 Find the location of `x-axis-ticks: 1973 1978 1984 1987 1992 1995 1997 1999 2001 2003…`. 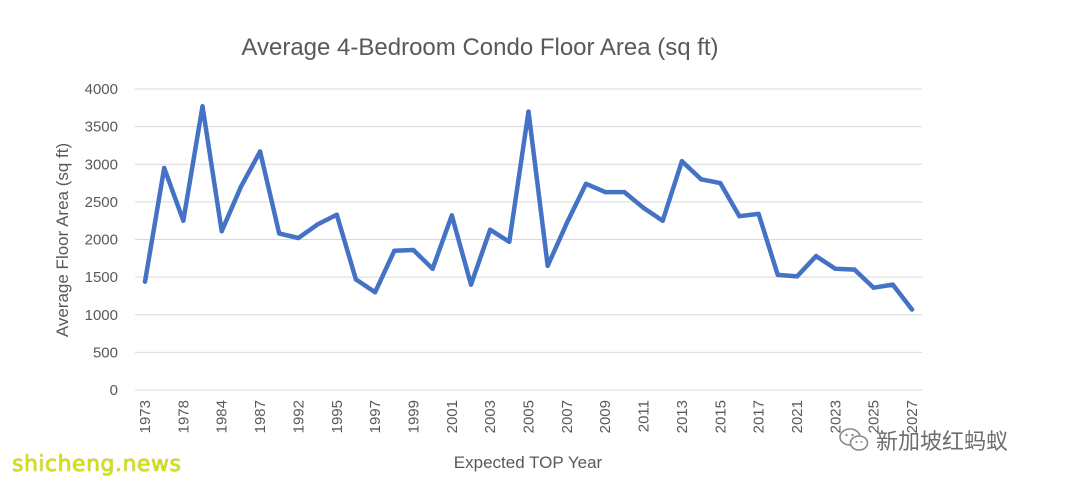

x-axis-ticks: 1973 1978 1984 1987 1992 1995 1997 1999 2001 2003… is located at coordinates (529, 416).